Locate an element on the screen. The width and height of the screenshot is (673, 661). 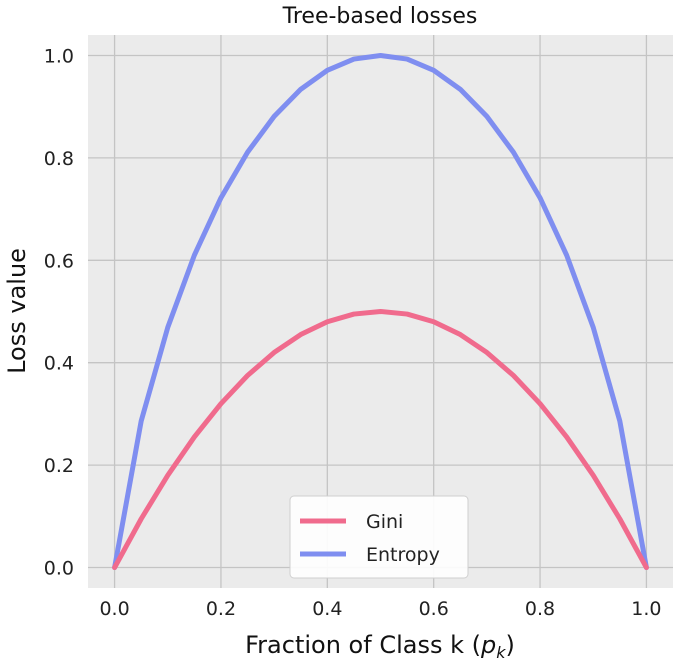
chart-title: Tree-based losses is located at coordinates (380, 16).